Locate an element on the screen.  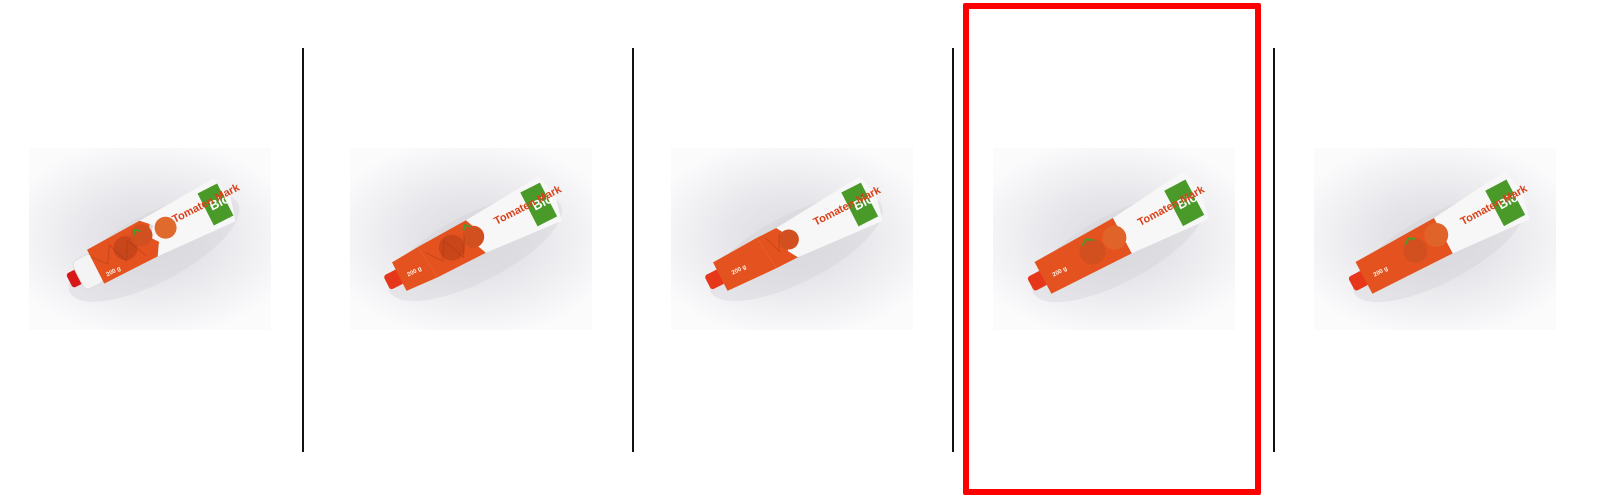
tube-photo-4: Bio Tomaten Mark 200 g is located at coordinates (1114, 239).